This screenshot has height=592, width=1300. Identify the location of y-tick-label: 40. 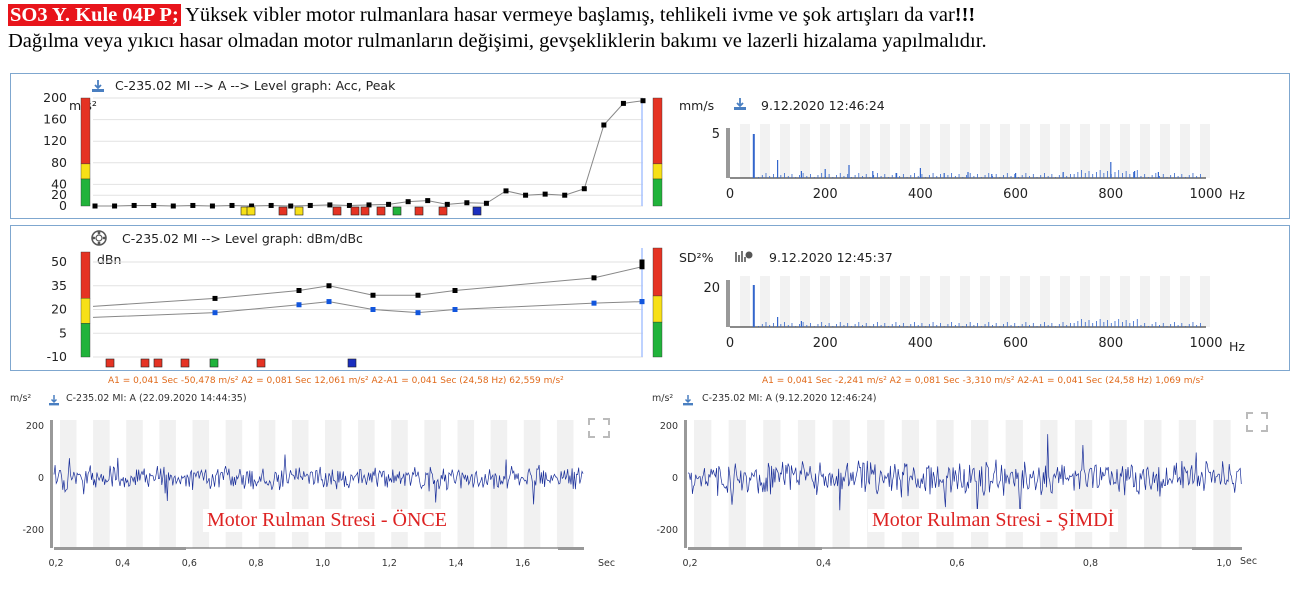
(59, 183).